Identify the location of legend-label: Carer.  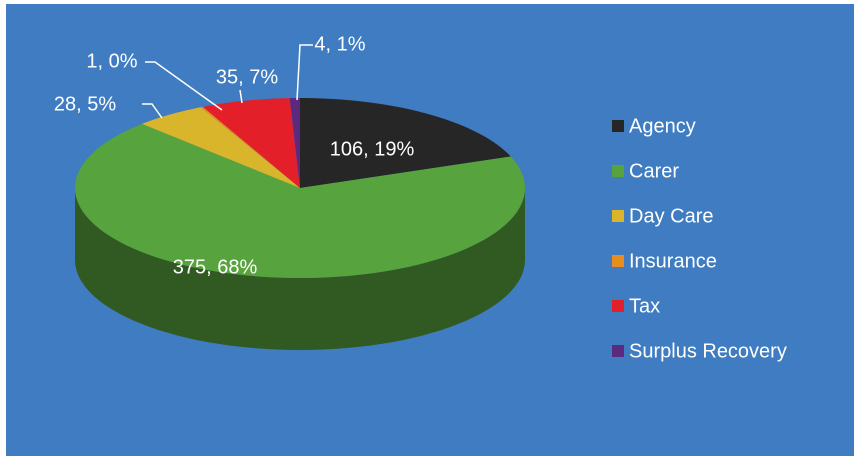
(654, 171).